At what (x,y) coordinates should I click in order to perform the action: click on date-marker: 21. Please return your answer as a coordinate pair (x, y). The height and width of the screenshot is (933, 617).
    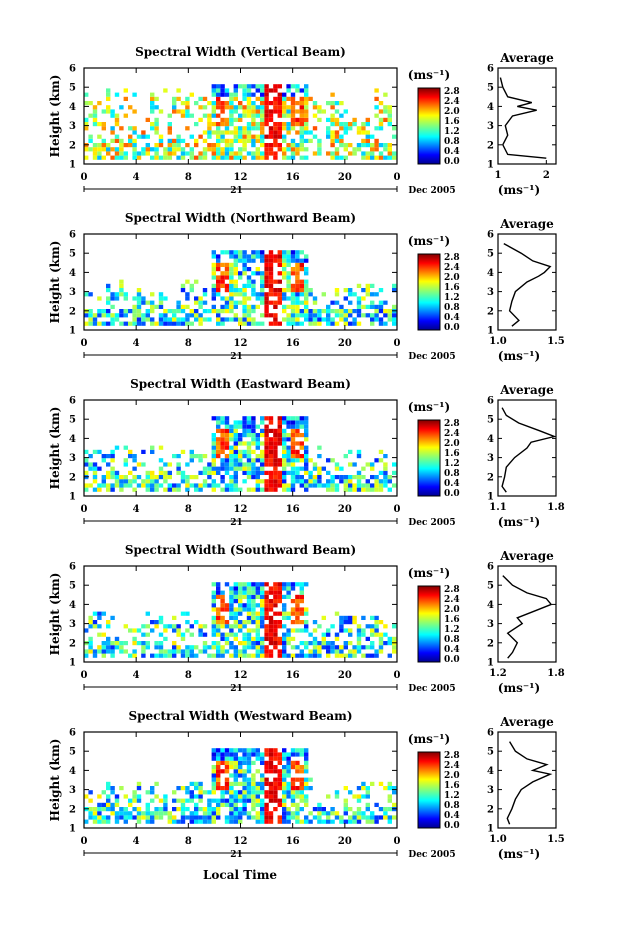
    Looking at the image, I should click on (236, 689).